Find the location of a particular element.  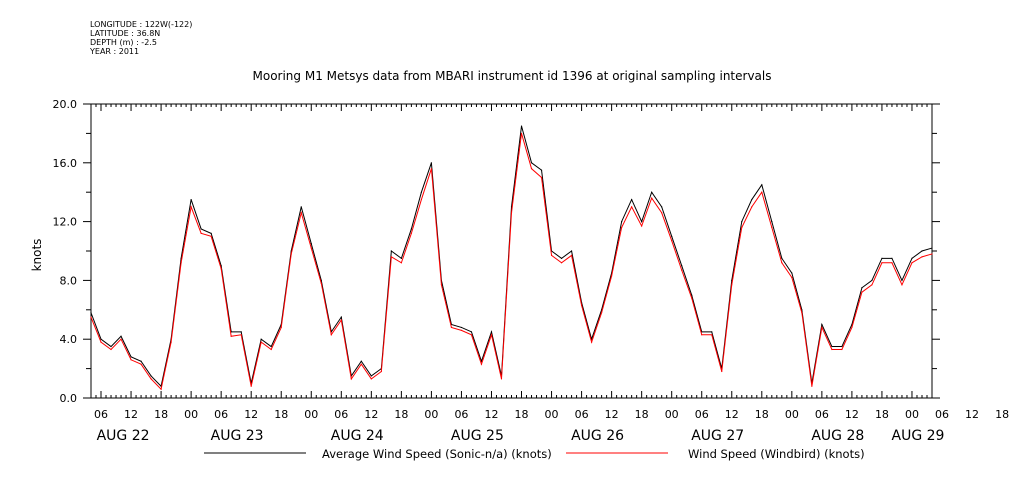

y-tick-label: 0.0 is located at coordinates (69, 398).